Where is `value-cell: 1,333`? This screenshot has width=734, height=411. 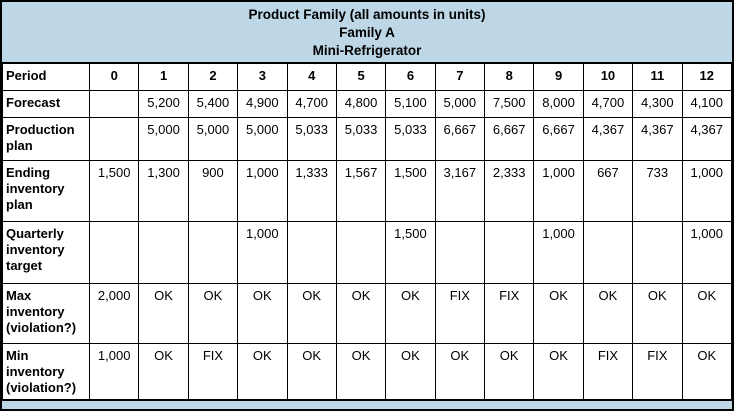
value-cell: 1,333 is located at coordinates (311, 190).